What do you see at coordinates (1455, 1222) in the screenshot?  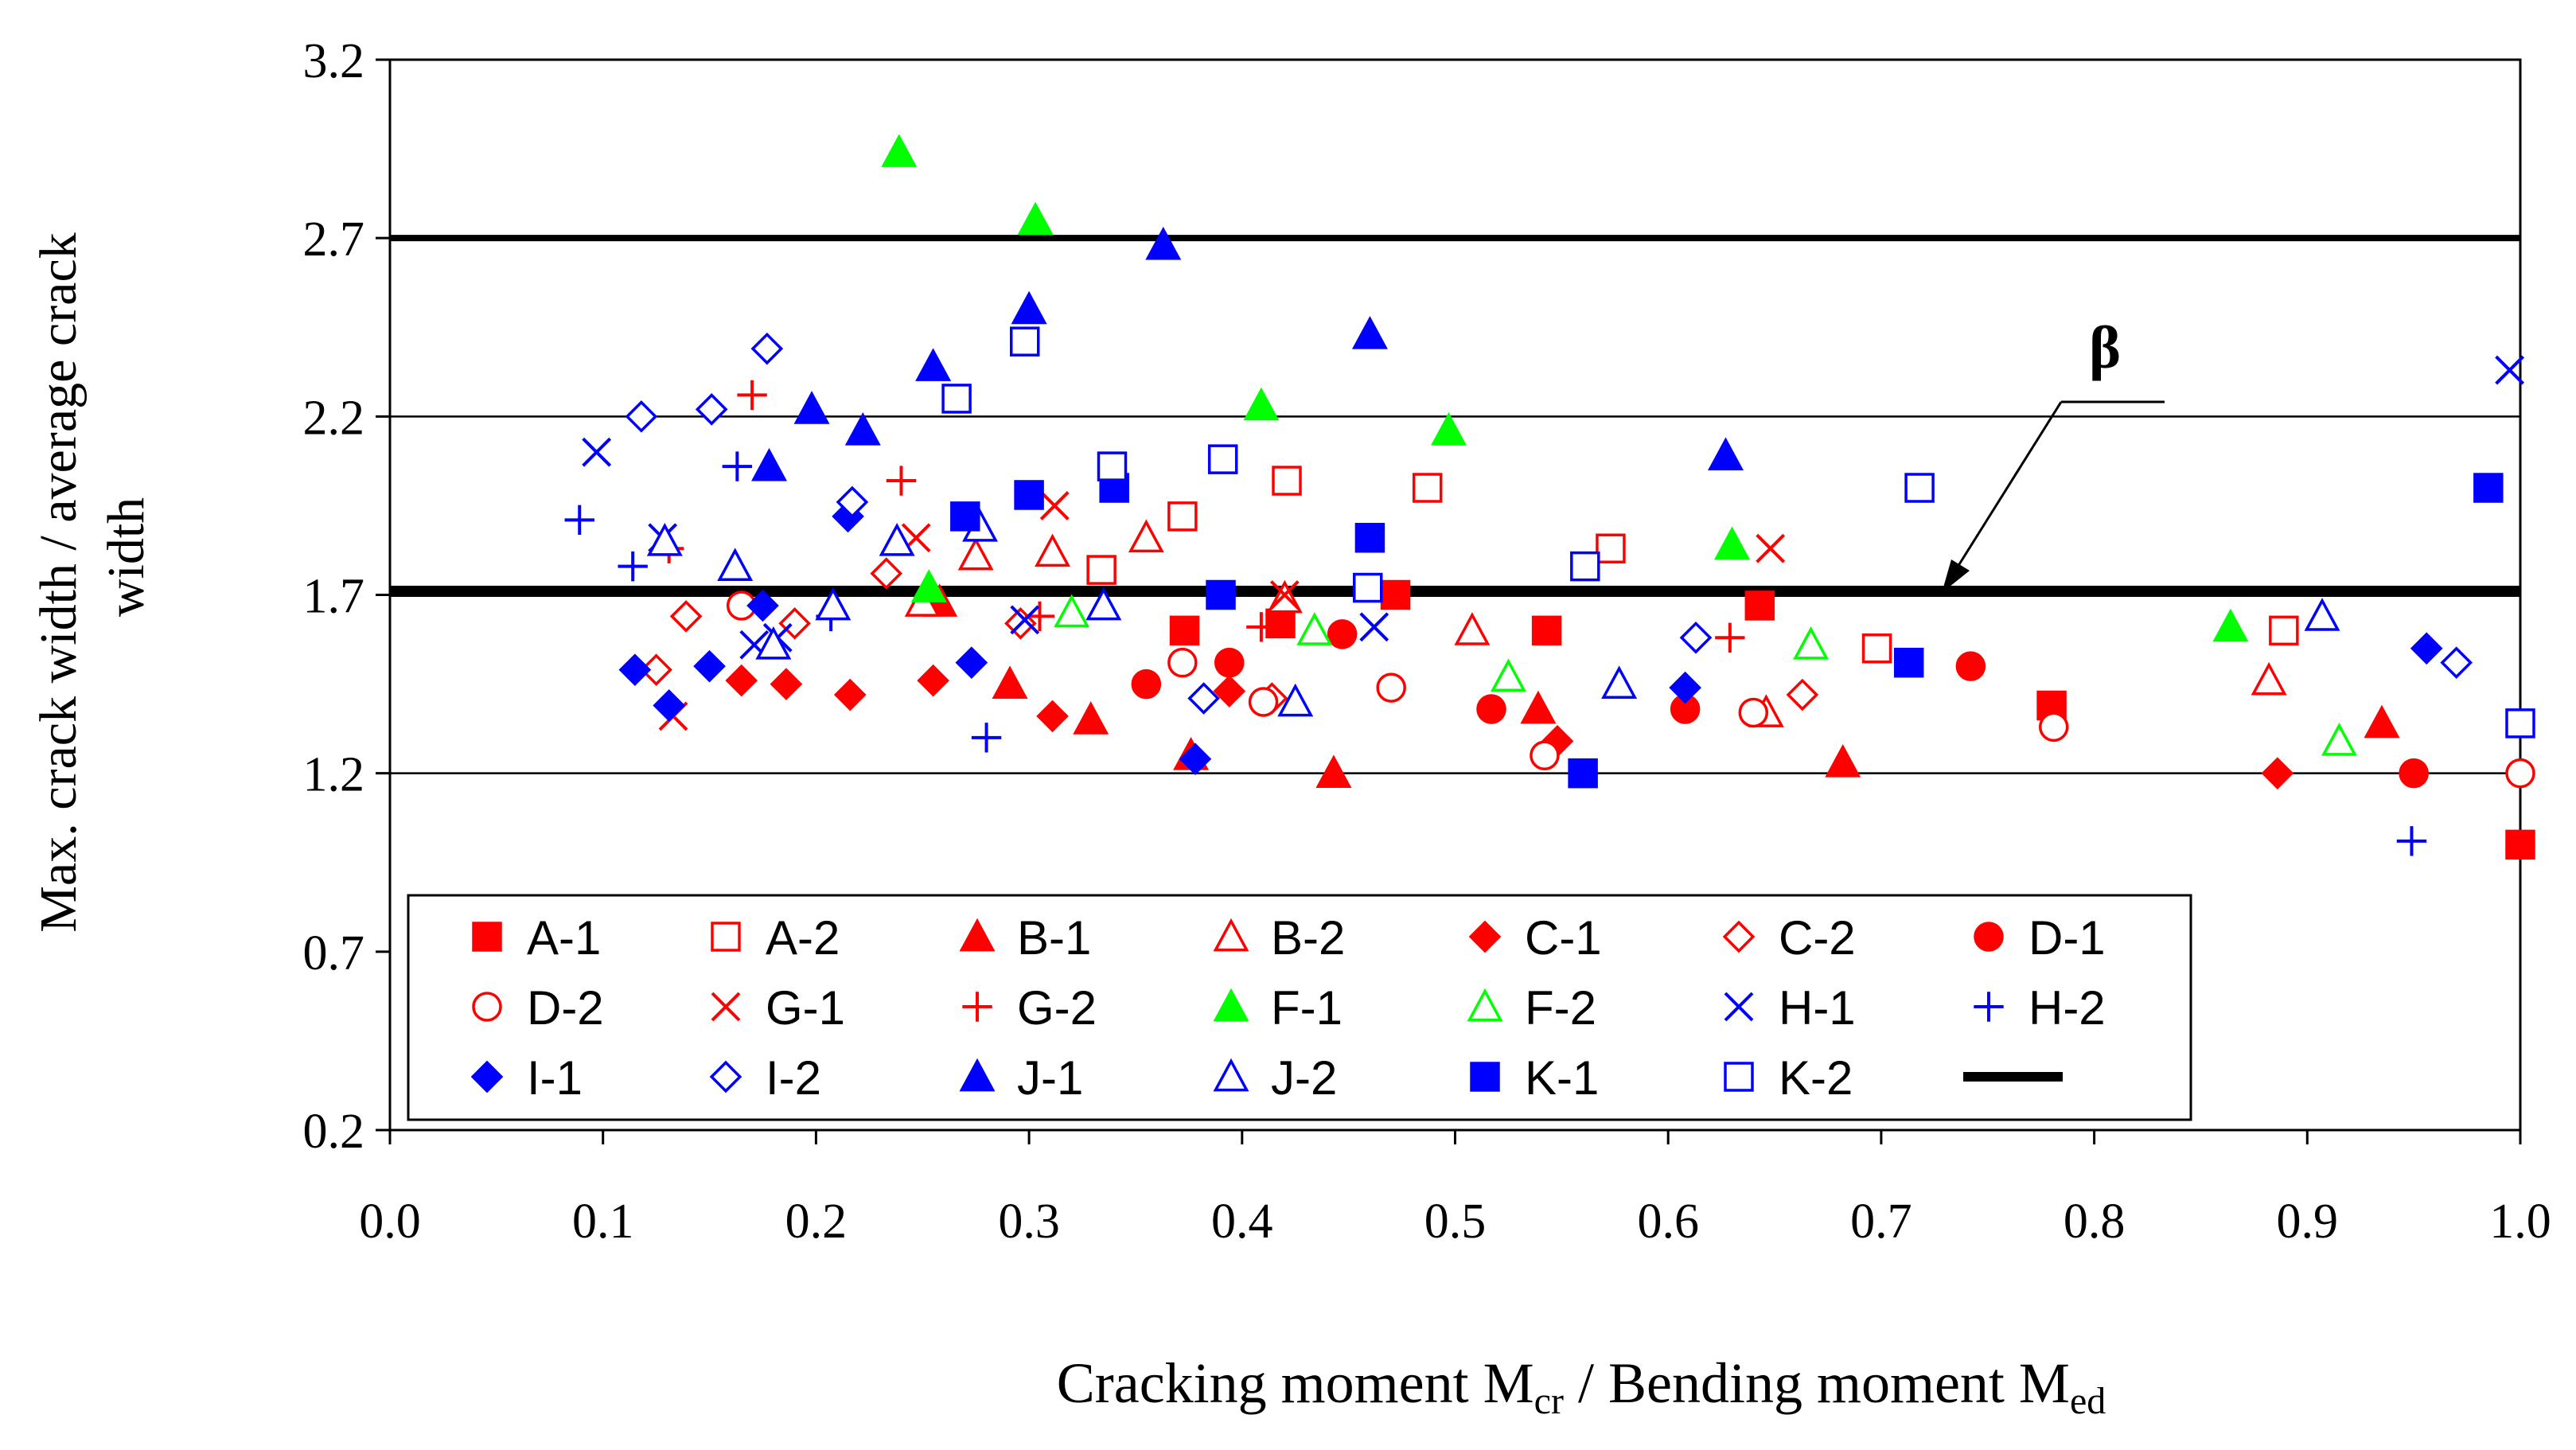 I see `x-tick-label: 0.5` at bounding box center [1455, 1222].